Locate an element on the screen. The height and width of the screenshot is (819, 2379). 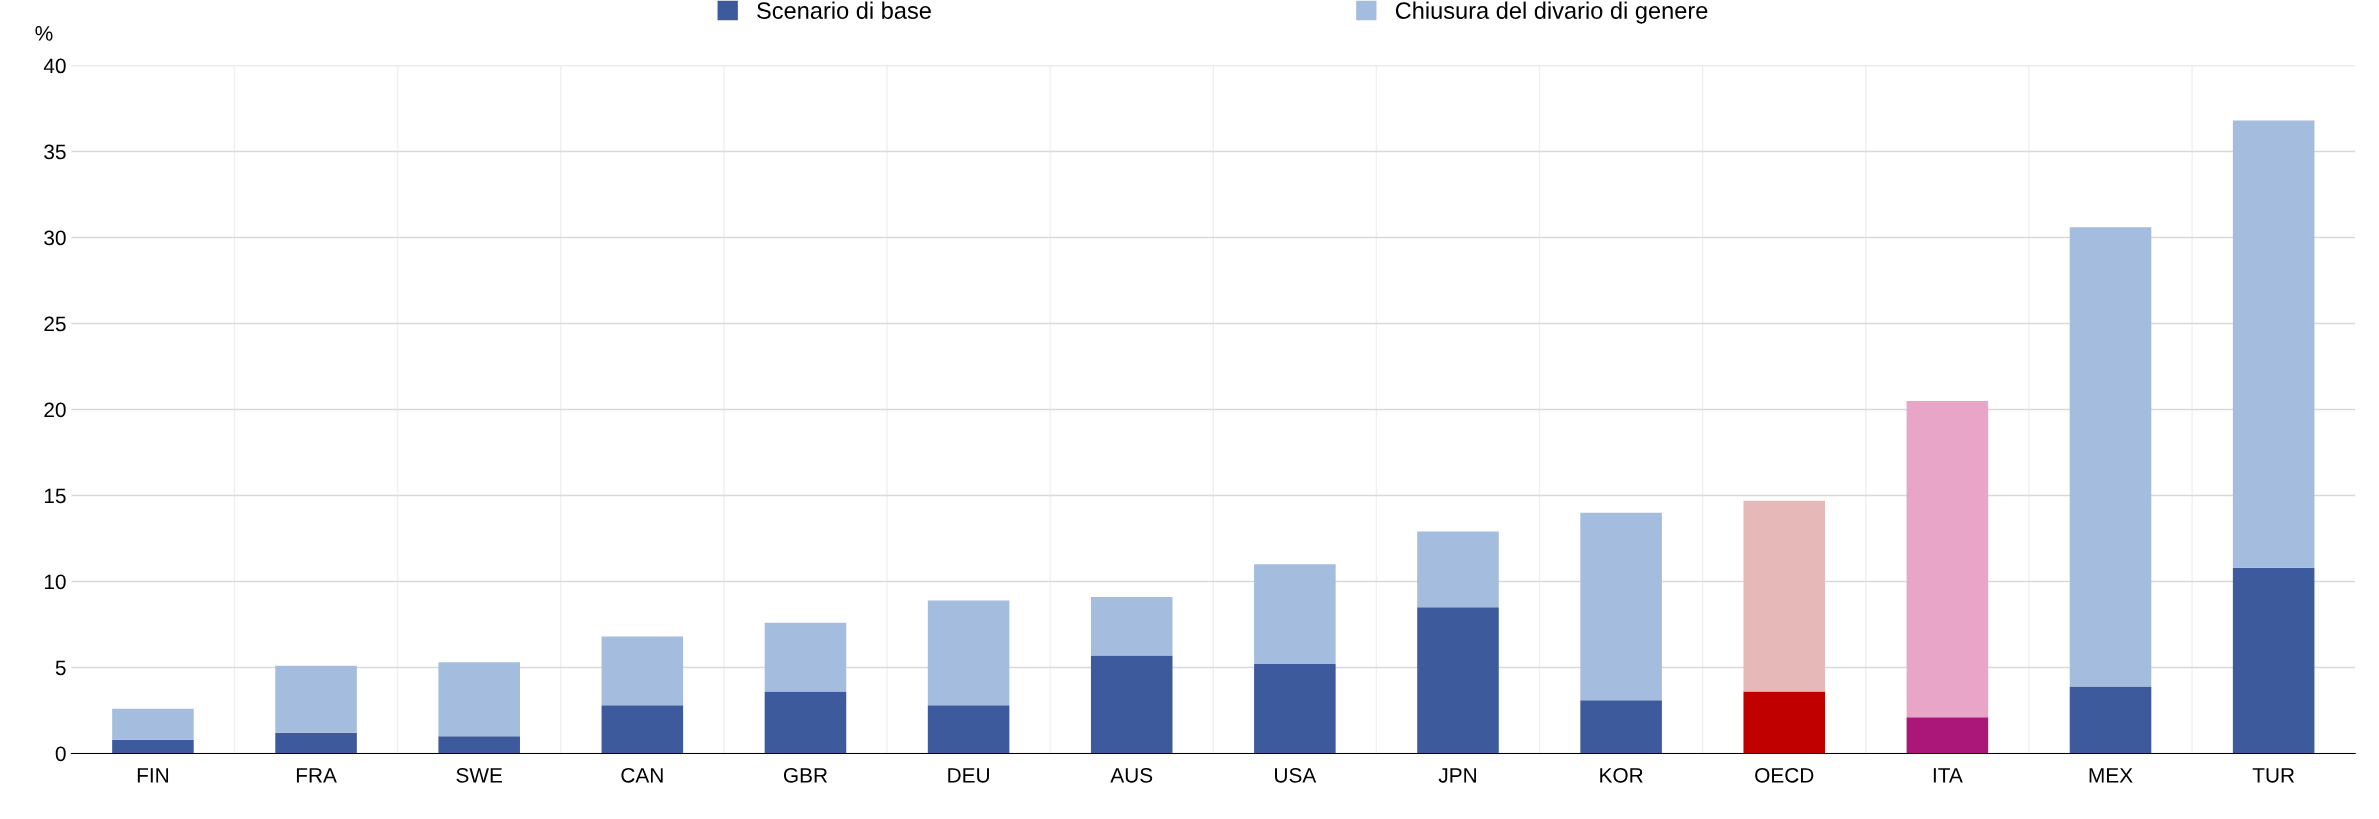
y-tick-label: 20 is located at coordinates (55, 410).